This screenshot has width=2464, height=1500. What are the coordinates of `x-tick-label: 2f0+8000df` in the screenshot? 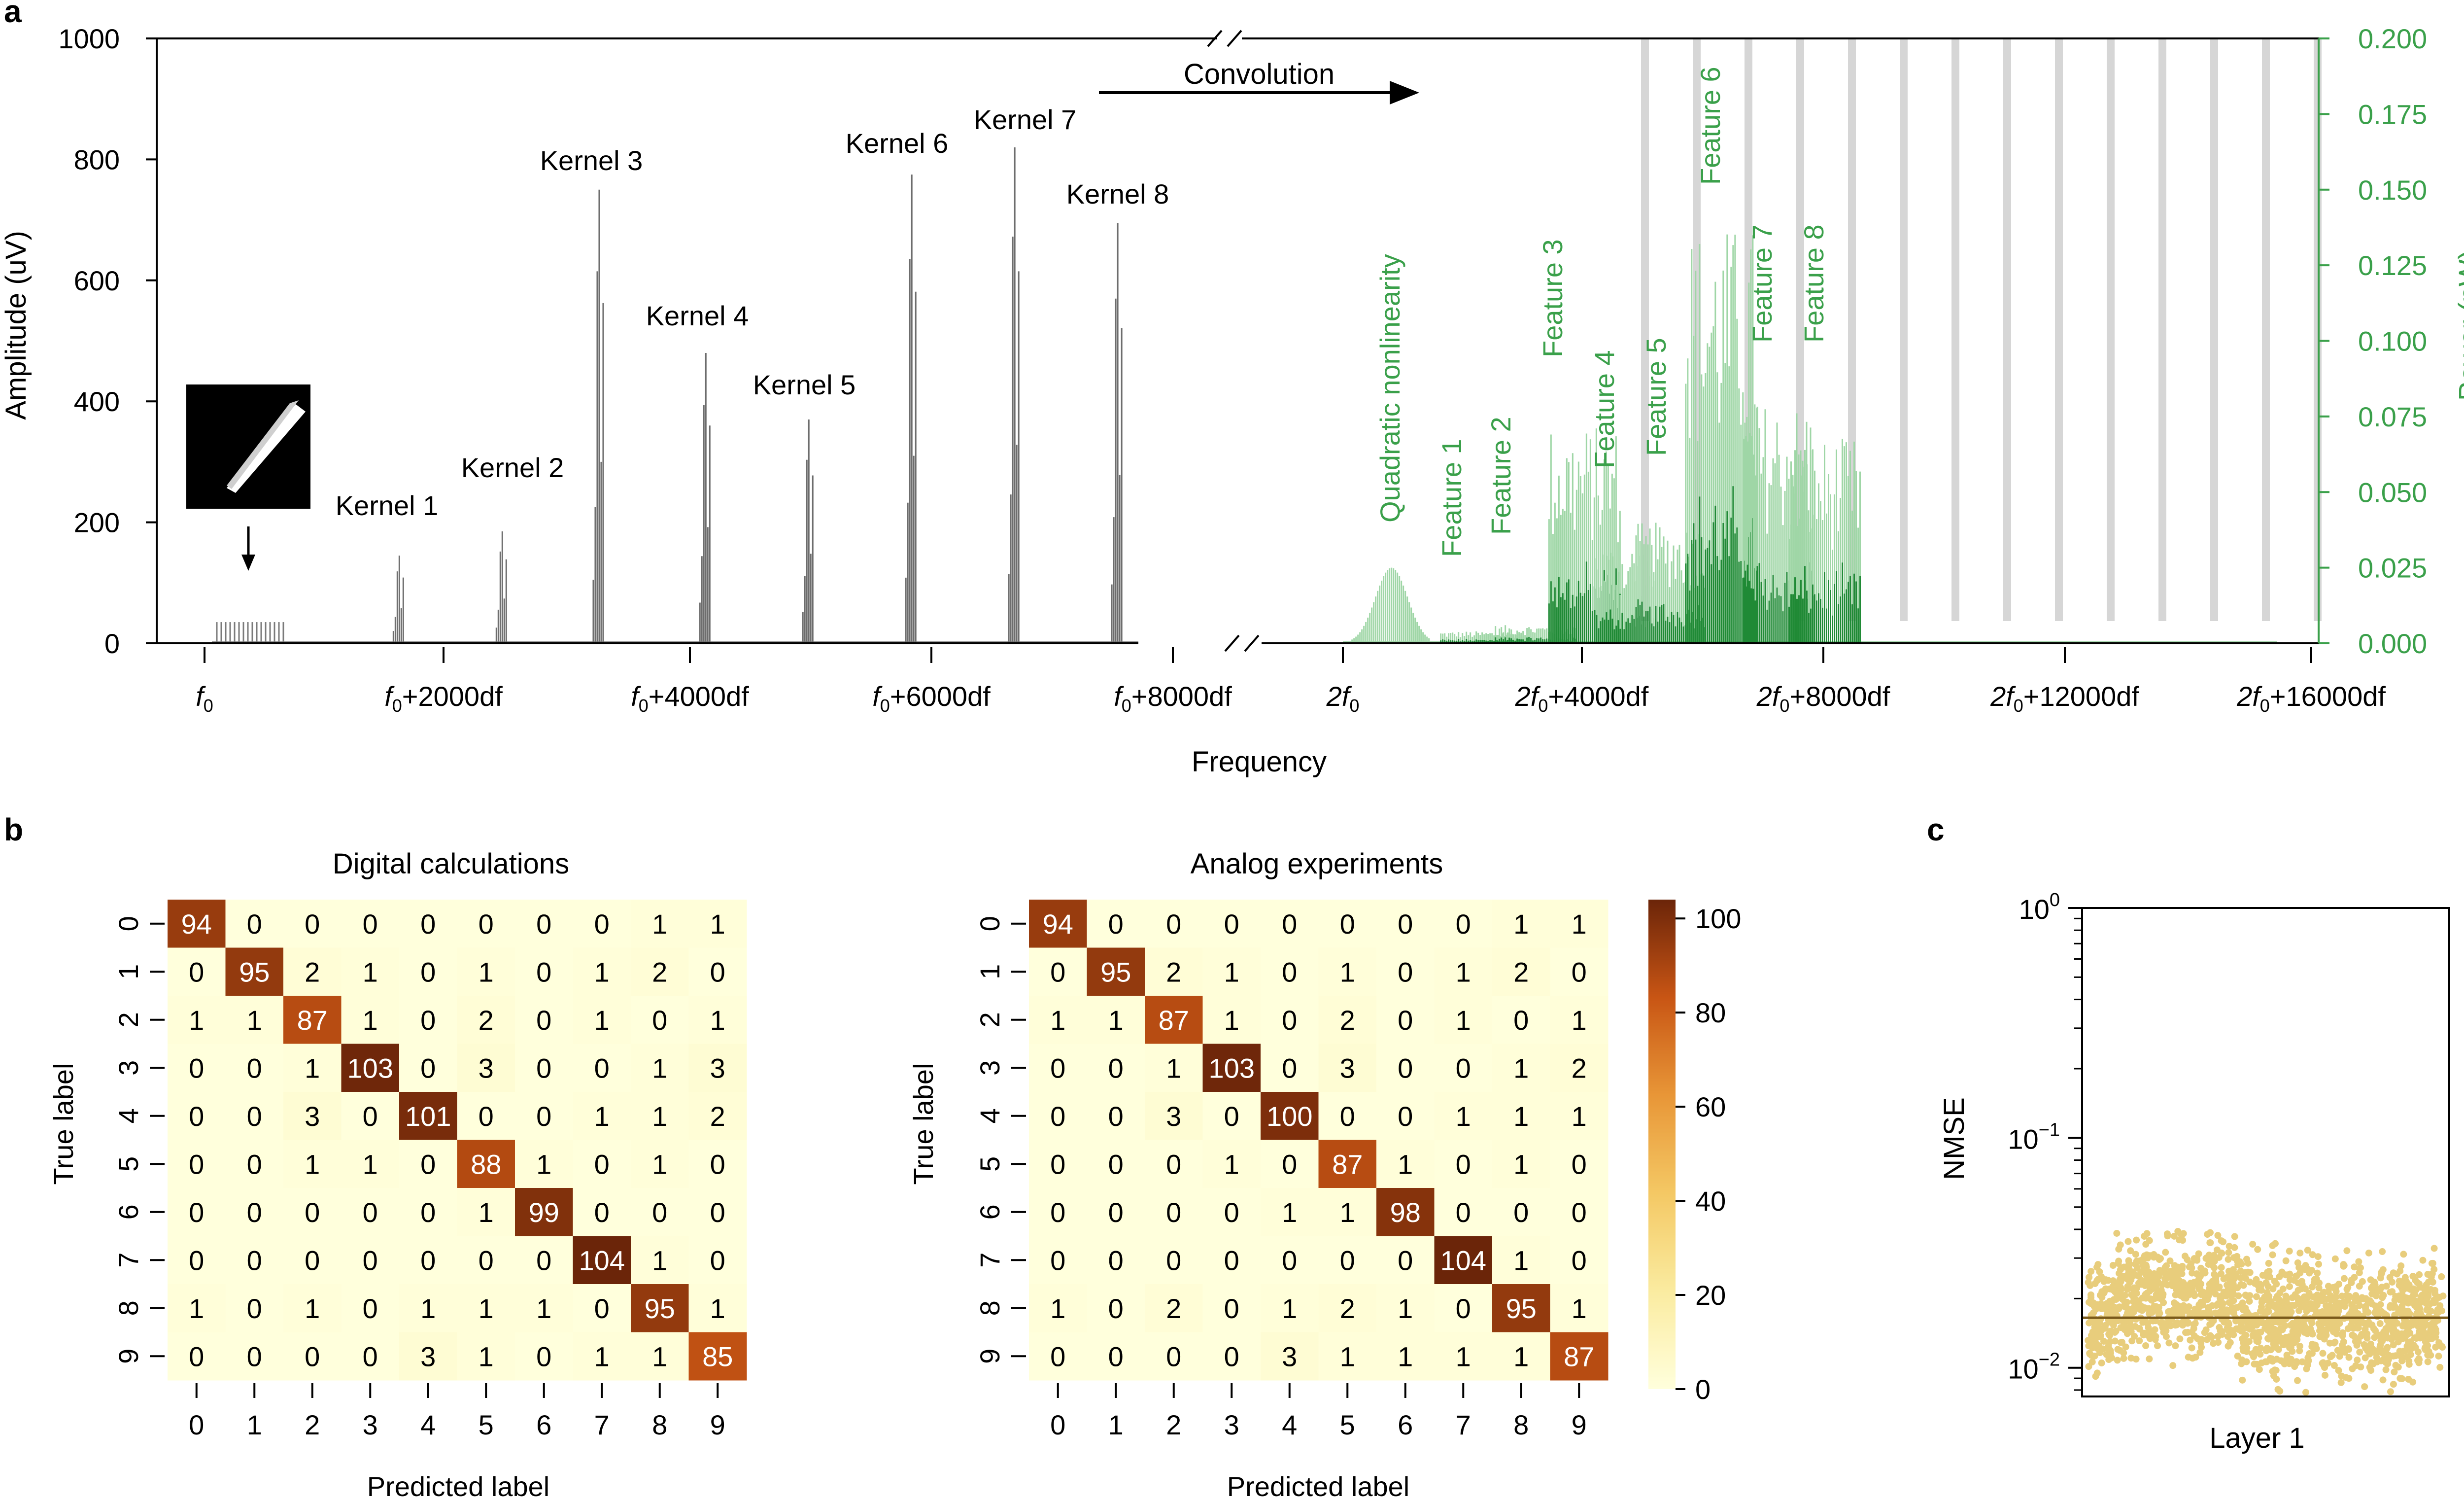 It's located at (1823, 699).